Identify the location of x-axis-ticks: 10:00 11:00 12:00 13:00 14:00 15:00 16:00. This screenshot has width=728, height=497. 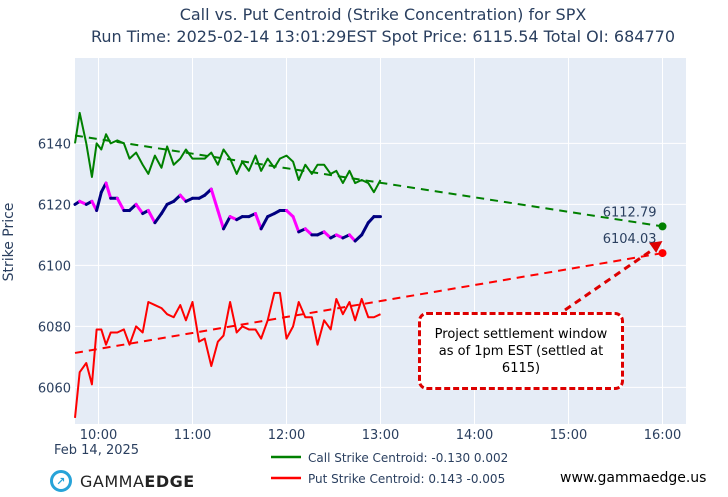
(380, 435).